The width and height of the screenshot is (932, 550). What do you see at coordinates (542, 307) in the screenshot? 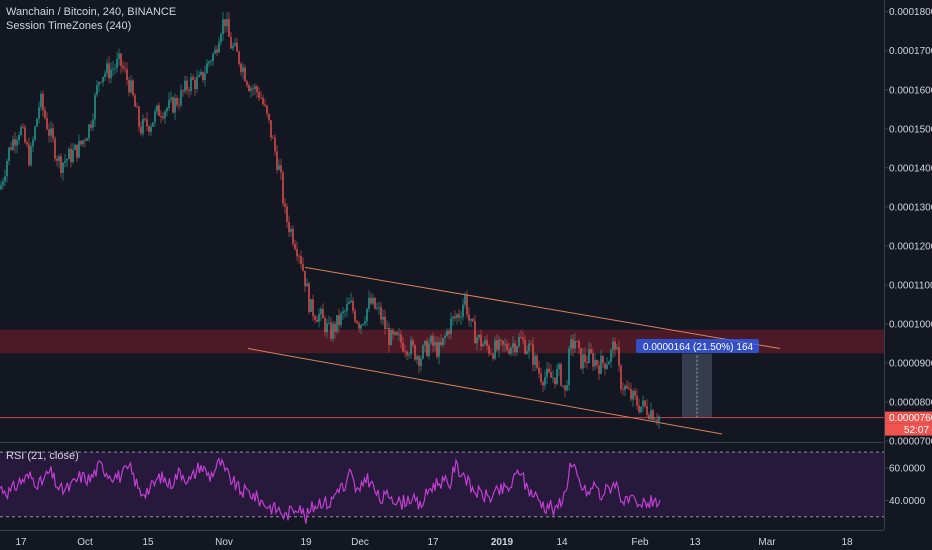
I see `channel-upper-line` at bounding box center [542, 307].